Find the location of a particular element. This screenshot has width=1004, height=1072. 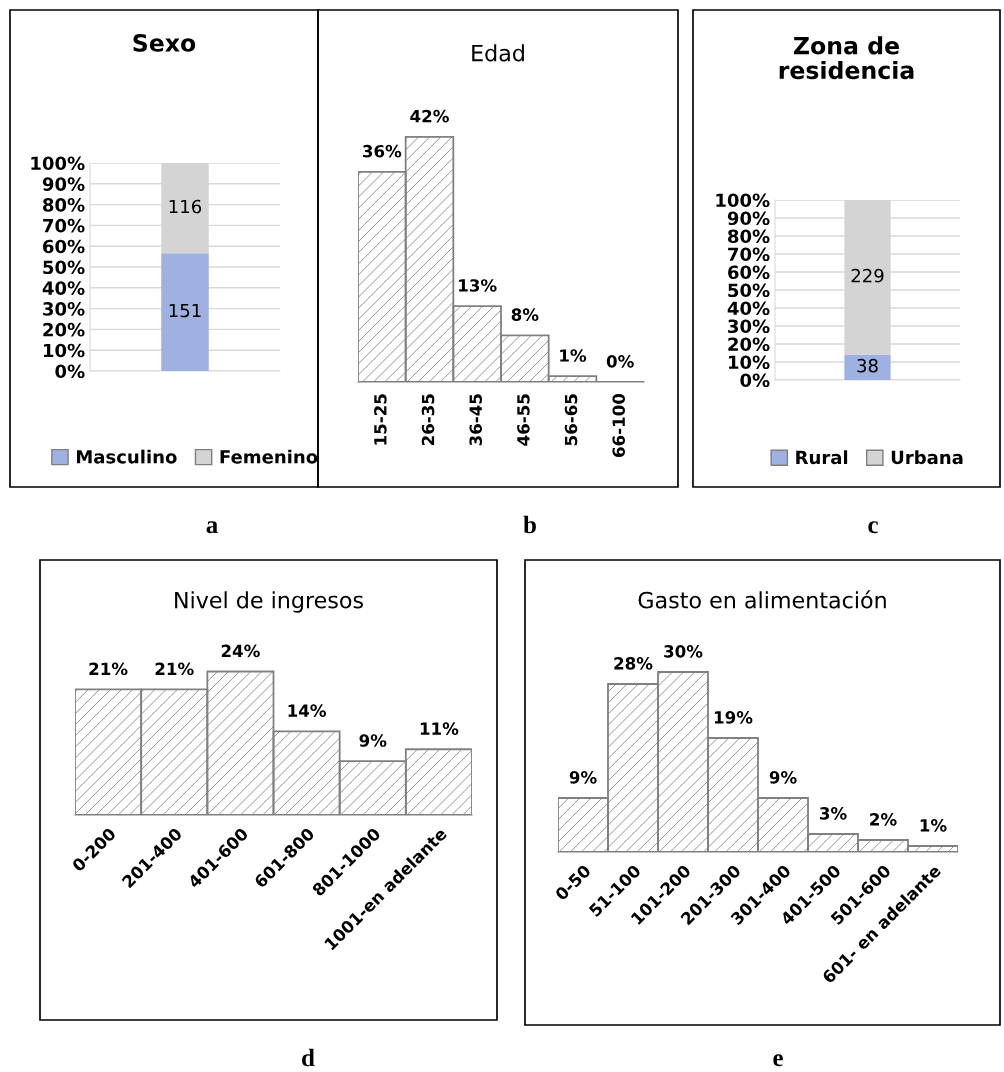

x-tick-label: 46-55 is located at coordinates (523, 420).